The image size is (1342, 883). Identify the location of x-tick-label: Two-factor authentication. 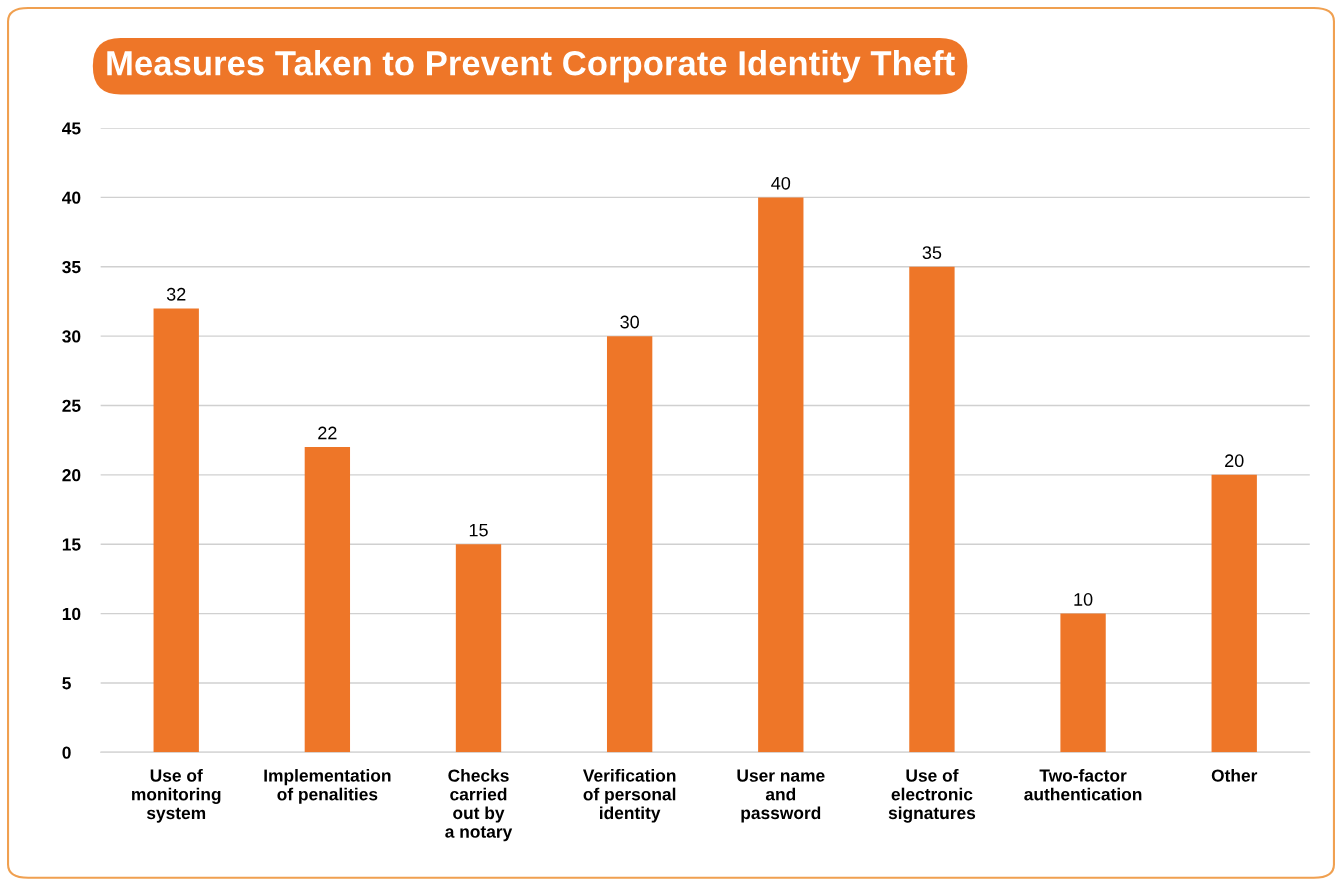
(1083, 784).